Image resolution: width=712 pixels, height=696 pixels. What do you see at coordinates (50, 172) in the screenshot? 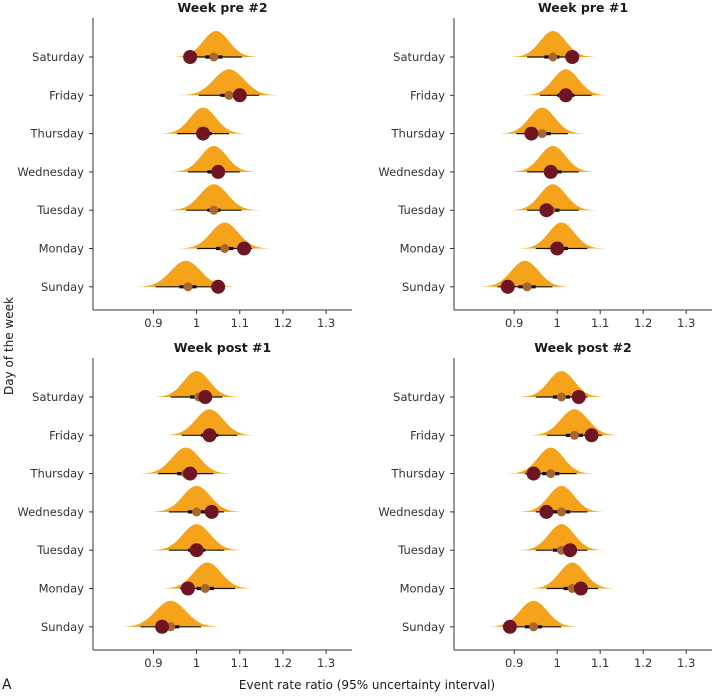
I see `y-tick-label: Wednesday` at bounding box center [50, 172].